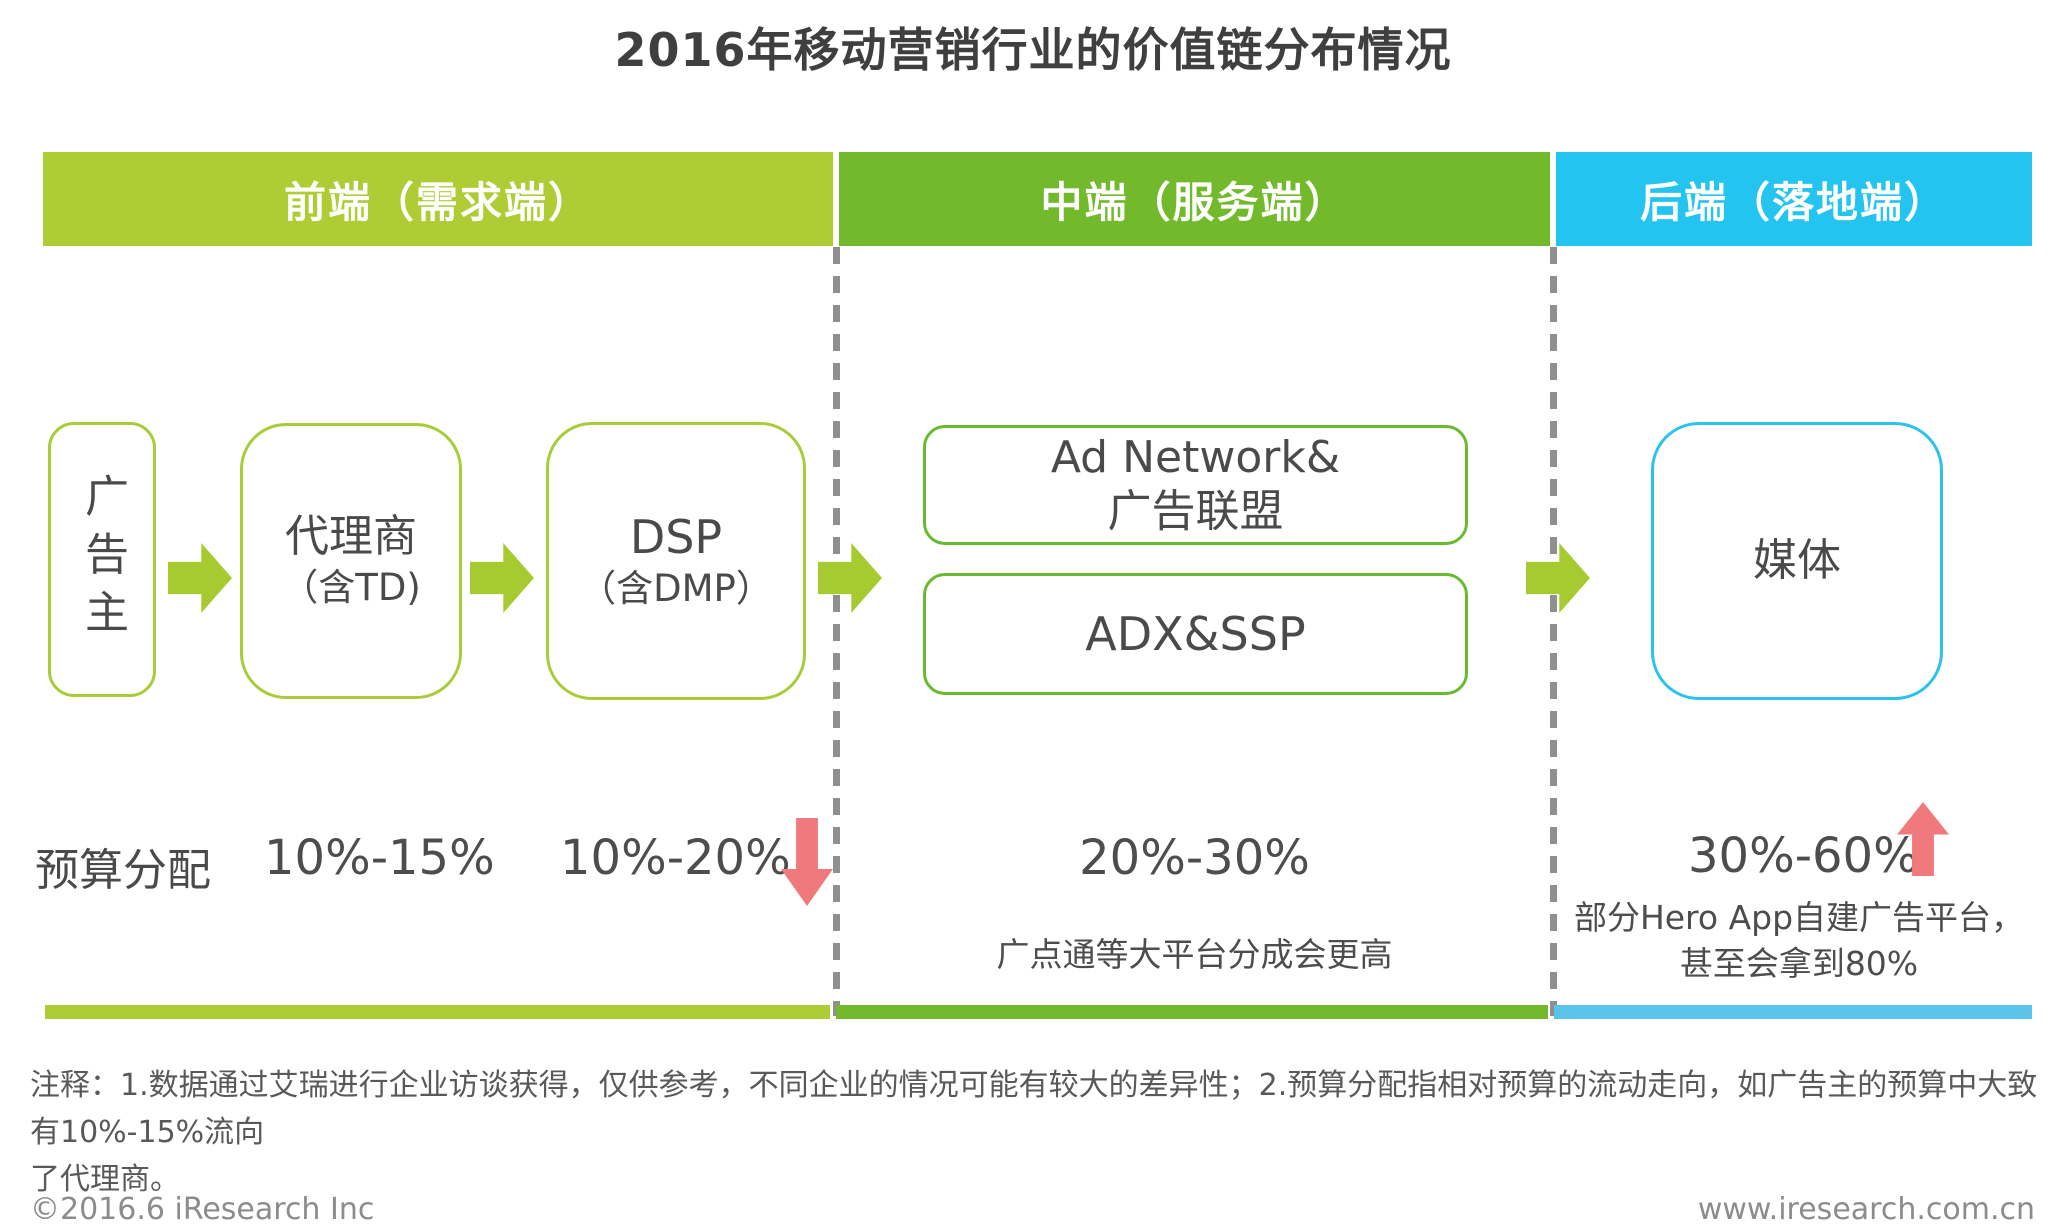 This screenshot has height=1229, width=2066. What do you see at coordinates (676, 588) in the screenshot?
I see `dsp-sublabel: （含DMP）` at bounding box center [676, 588].